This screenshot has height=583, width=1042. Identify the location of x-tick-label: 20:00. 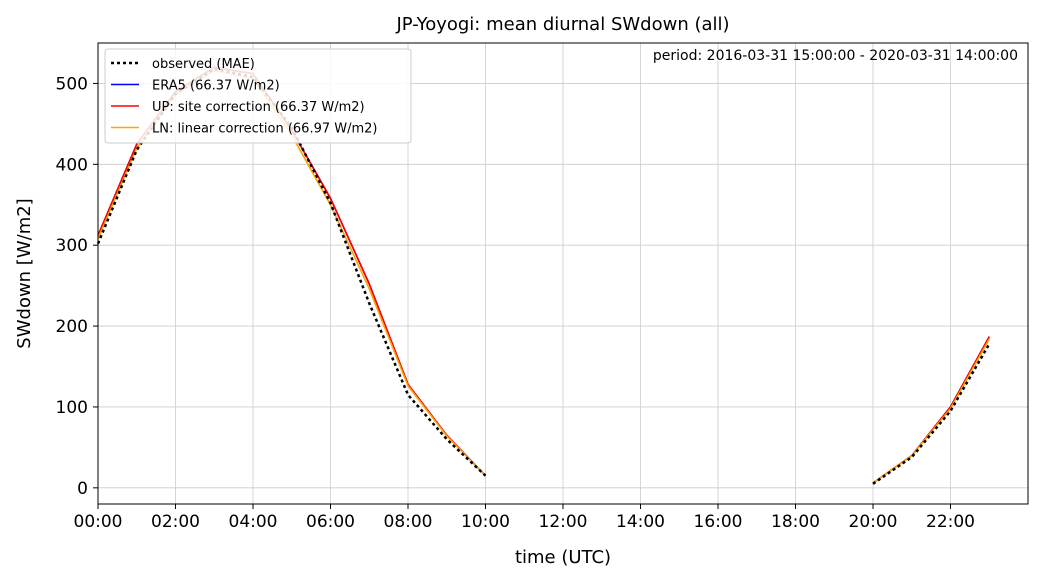
(873, 522).